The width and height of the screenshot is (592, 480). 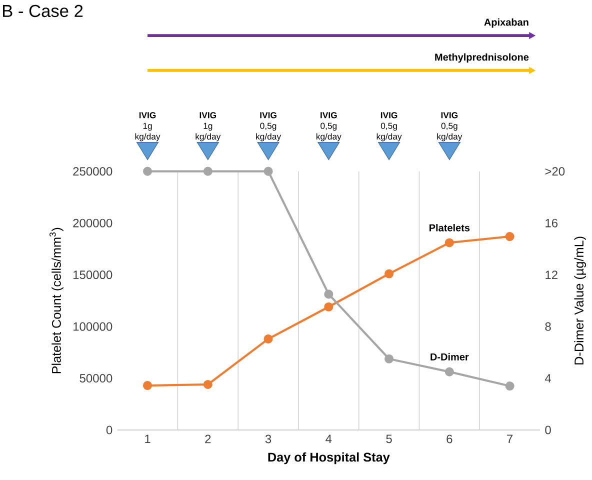 I want to click on y-tick-label: 200000, so click(x=92, y=223).